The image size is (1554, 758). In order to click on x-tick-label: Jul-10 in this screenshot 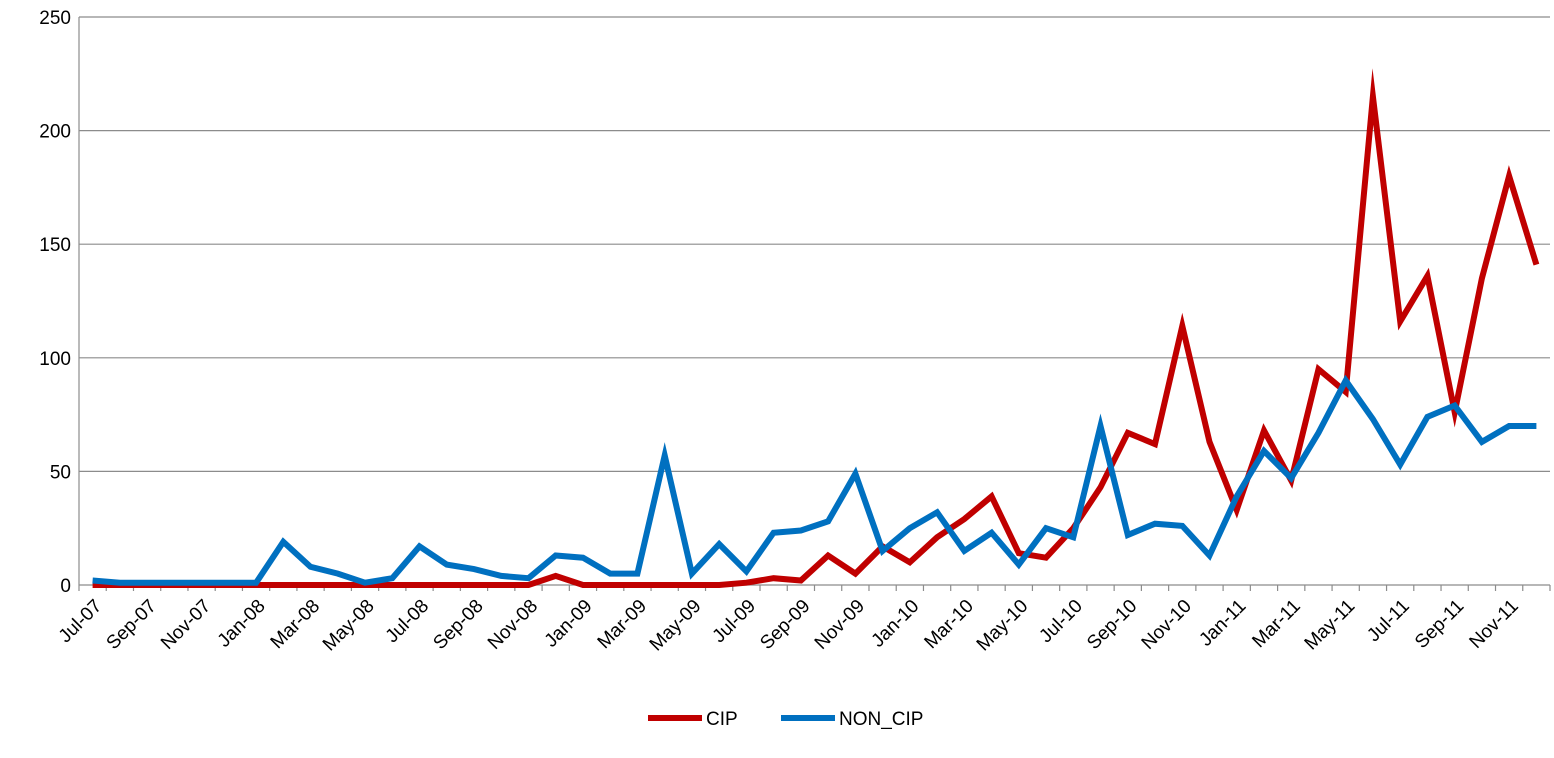, I will do `click(1060, 621)`.